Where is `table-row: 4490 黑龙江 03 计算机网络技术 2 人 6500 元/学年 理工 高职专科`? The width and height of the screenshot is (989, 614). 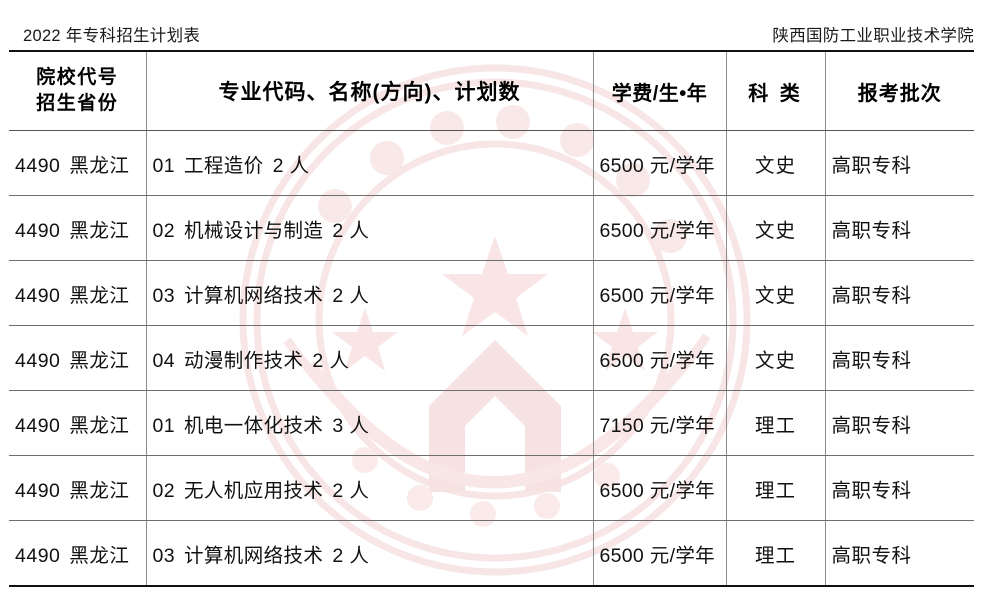 table-row: 4490 黑龙江 03 计算机网络技术 2 人 6500 元/学年 理工 高职专科 is located at coordinates (491, 553).